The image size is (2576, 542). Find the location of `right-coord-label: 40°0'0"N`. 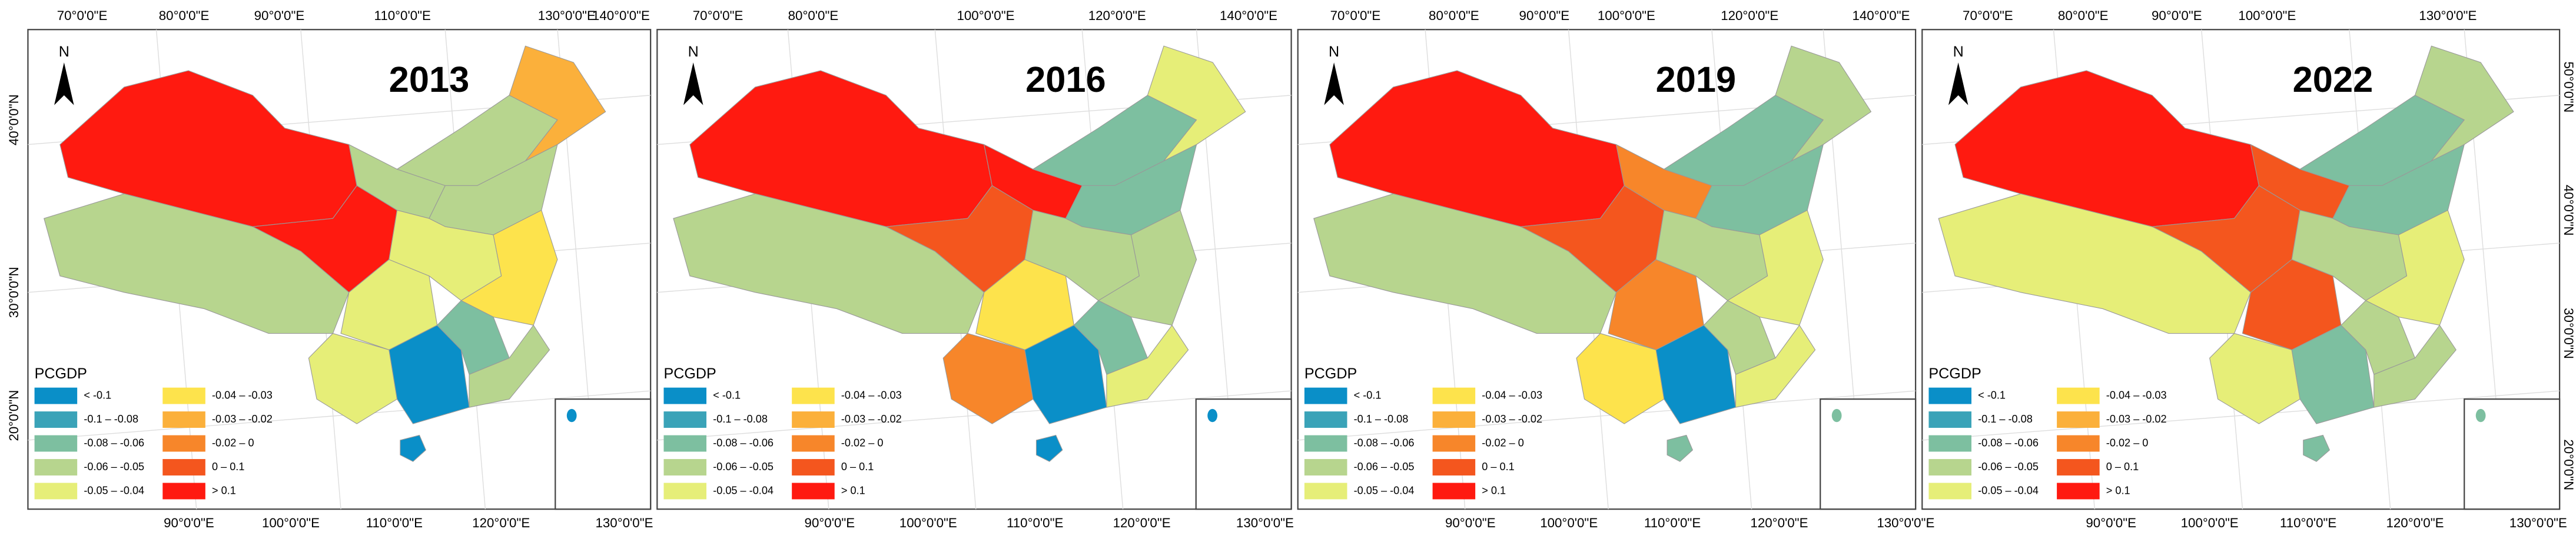

right-coord-label: 40°0'0"N is located at coordinates (2568, 210).